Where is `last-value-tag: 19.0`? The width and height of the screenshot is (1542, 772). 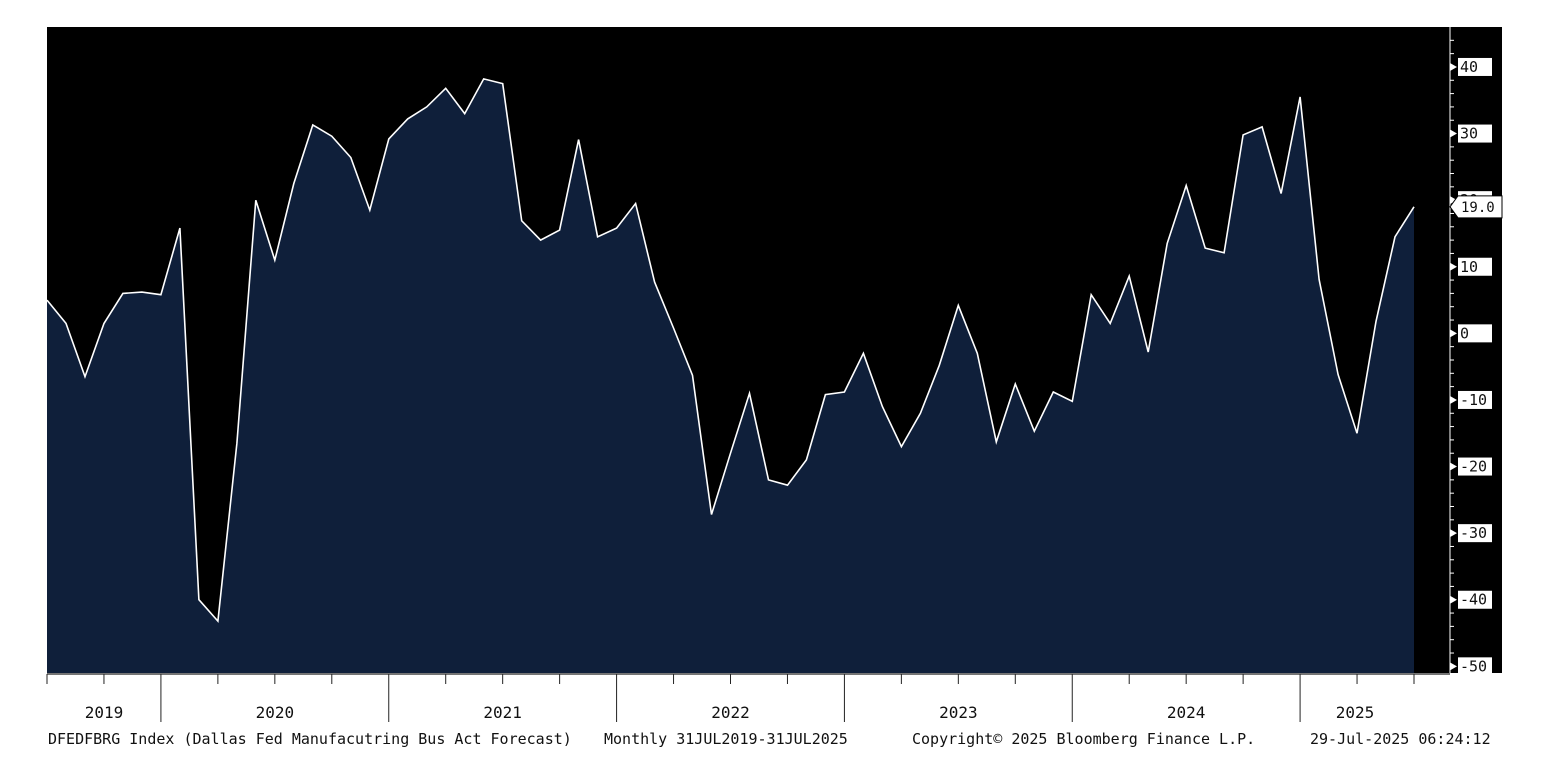 last-value-tag: 19.0 is located at coordinates (1476, 207).